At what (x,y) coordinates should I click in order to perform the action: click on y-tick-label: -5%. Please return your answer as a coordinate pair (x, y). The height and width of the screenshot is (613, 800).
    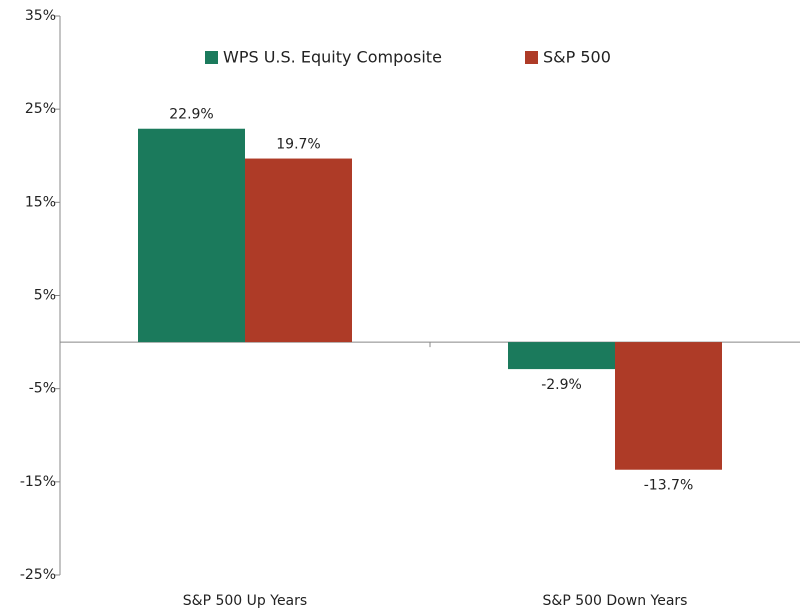
    Looking at the image, I should click on (42, 389).